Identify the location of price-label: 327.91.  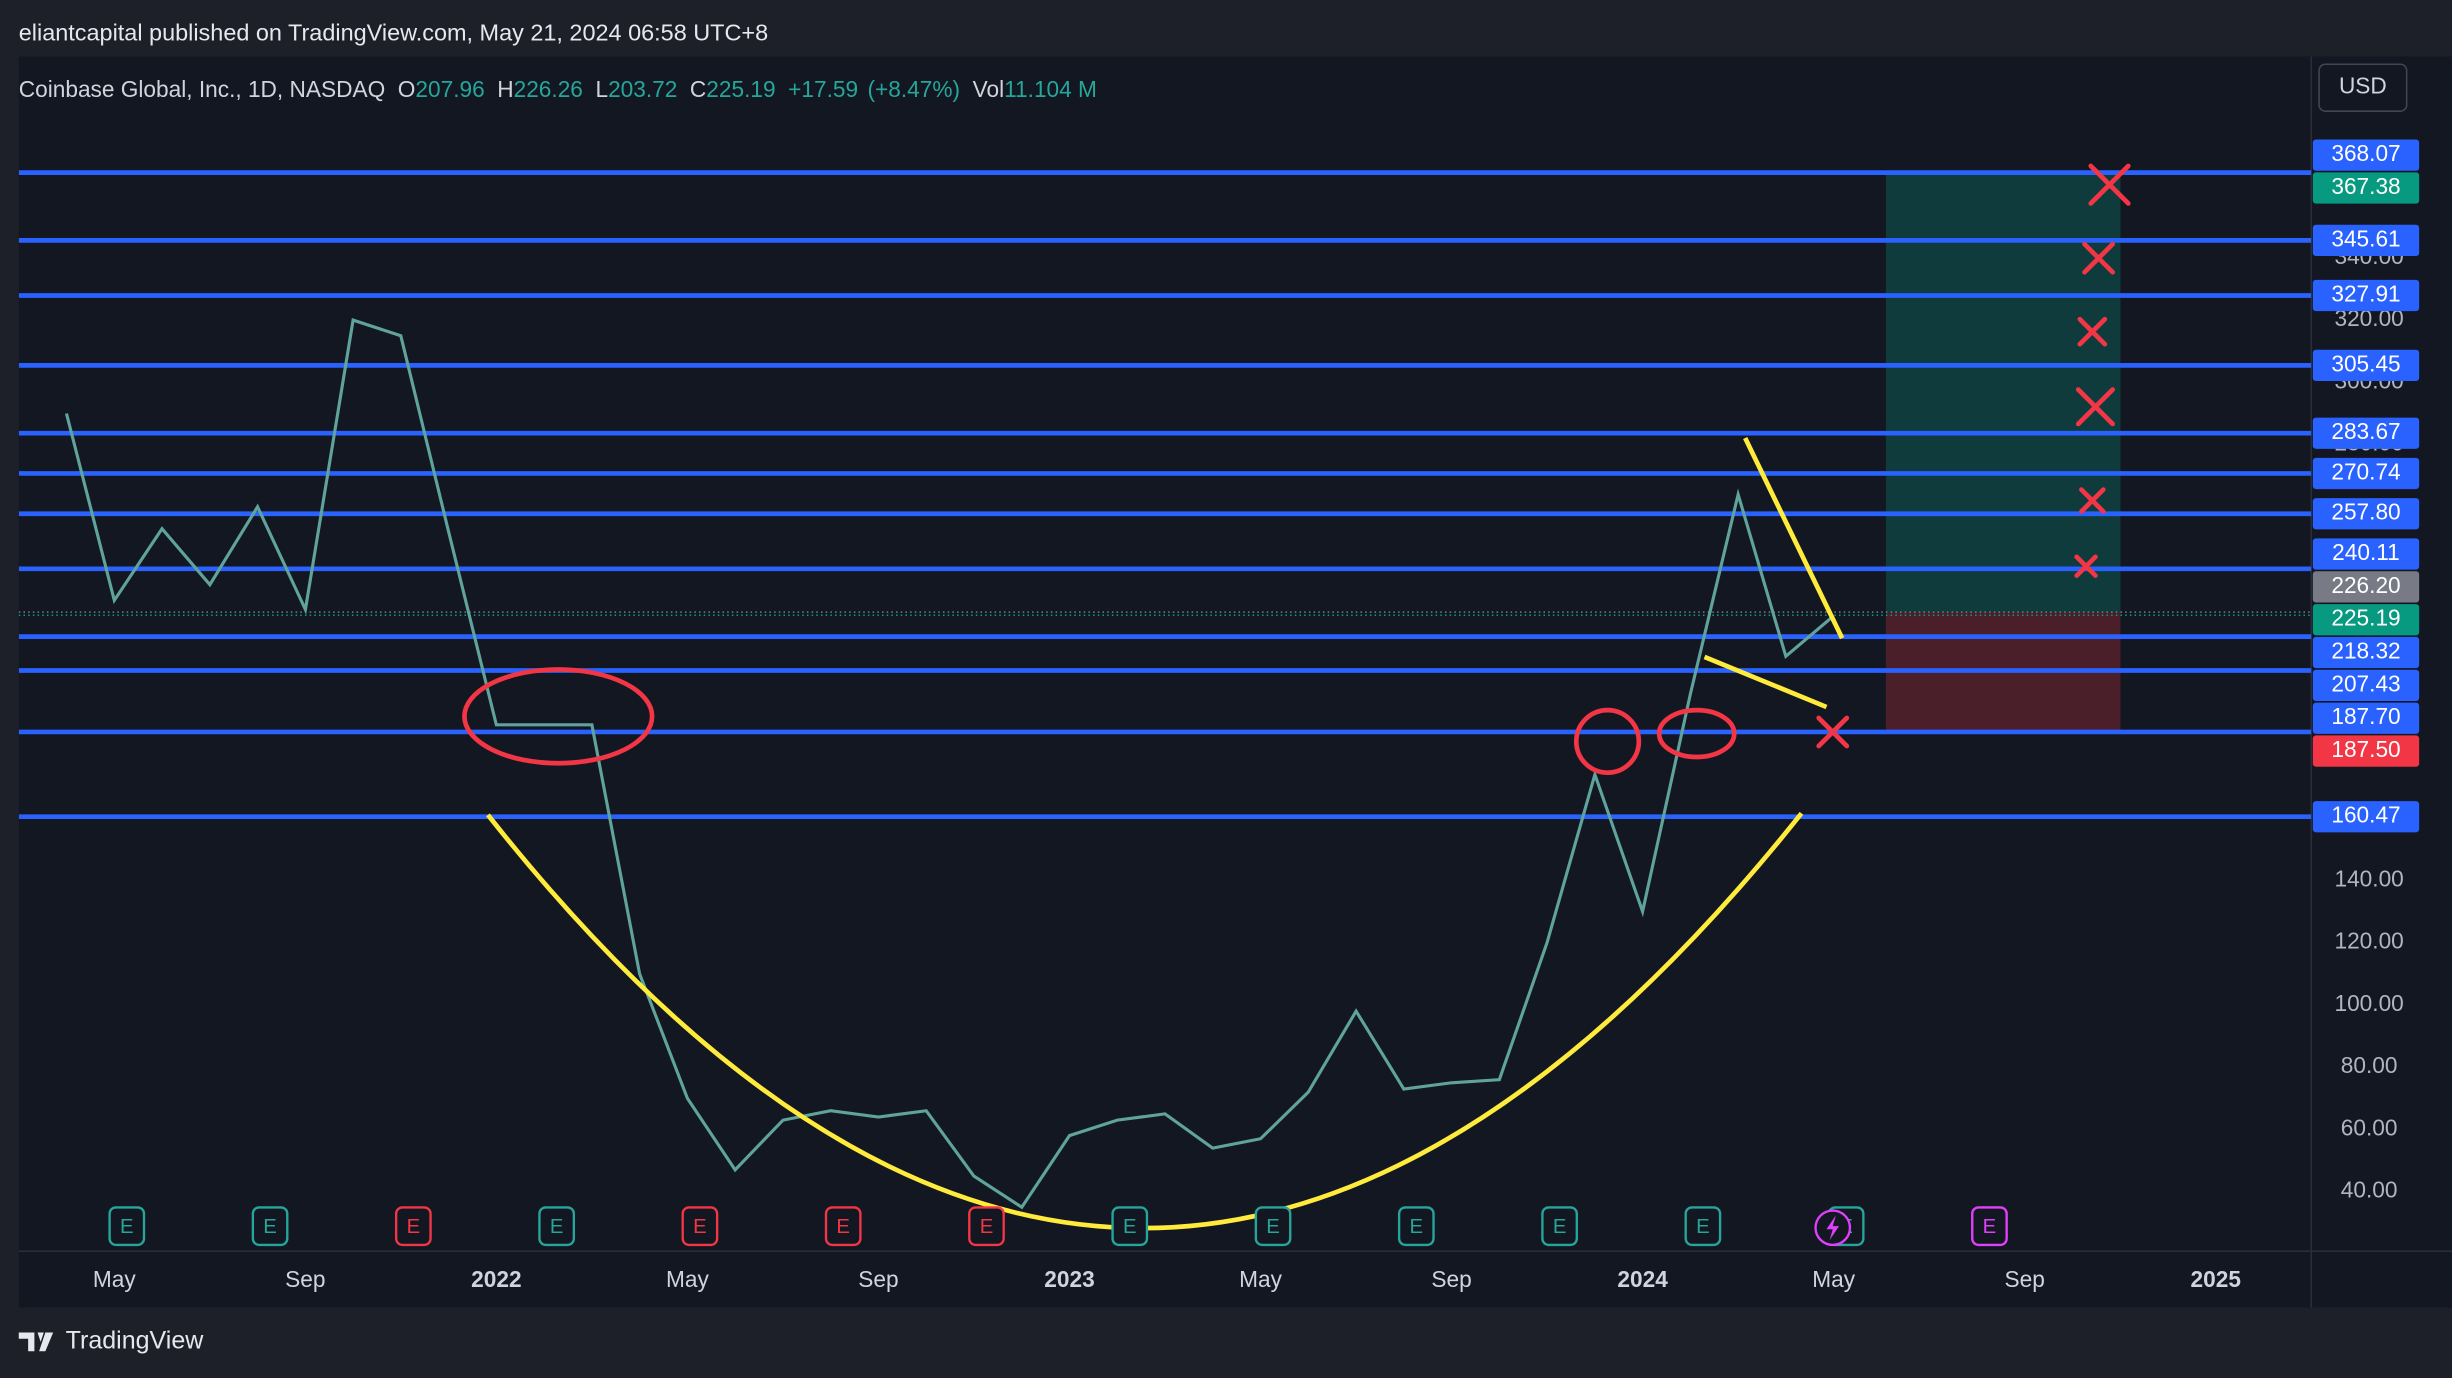
(2365, 293).